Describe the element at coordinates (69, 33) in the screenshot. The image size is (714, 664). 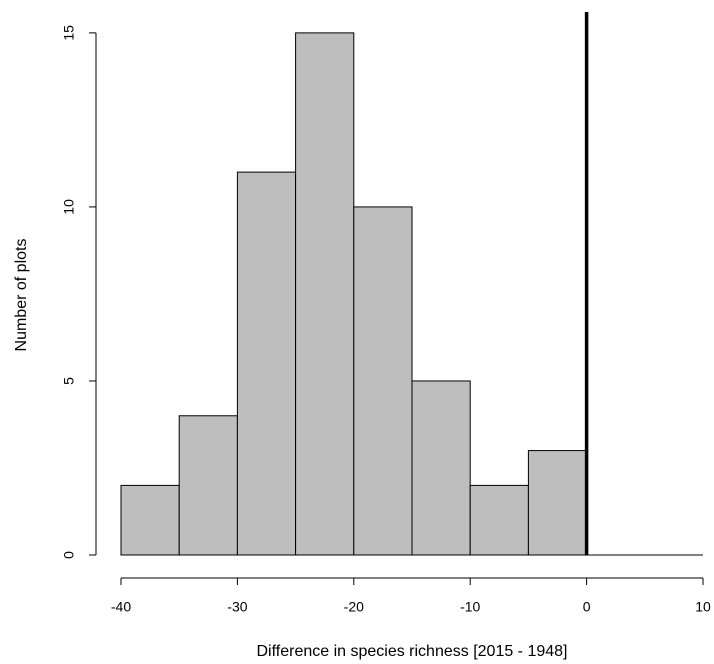
I see `y-tick-label: 15` at that location.